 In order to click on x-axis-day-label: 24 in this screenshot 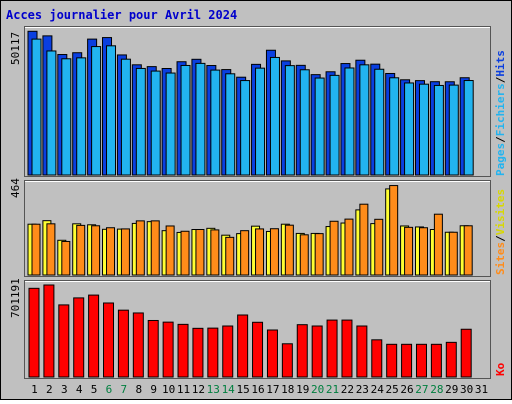, I will do `click(378, 389)`.